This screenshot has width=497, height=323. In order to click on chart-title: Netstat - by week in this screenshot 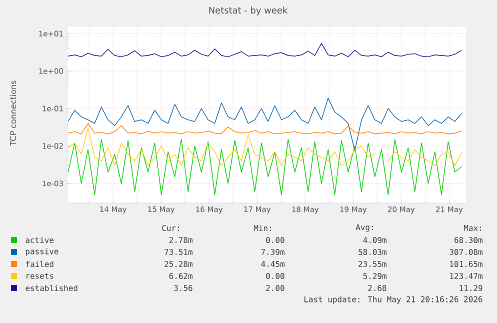, I will do `click(248, 11)`.